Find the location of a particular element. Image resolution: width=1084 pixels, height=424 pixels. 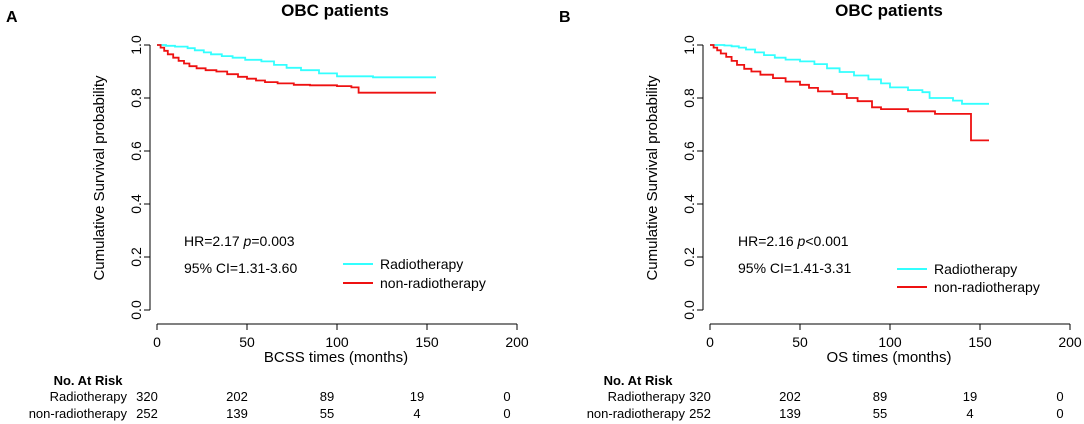

hr-stat: HR=2.16 p<0.001 is located at coordinates (793, 241).